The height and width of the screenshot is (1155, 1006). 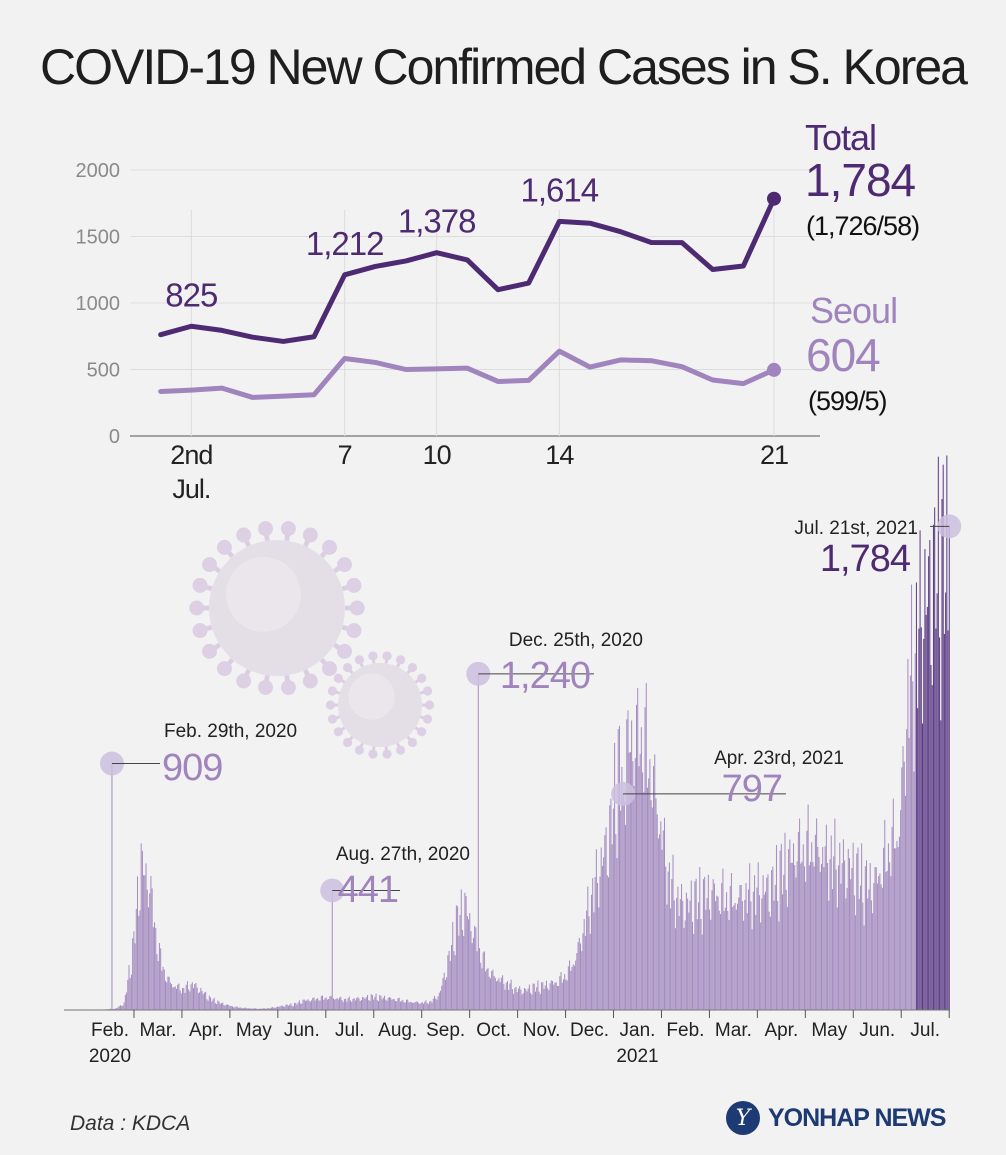 What do you see at coordinates (560, 189) in the screenshot?
I see `data-label: 1,614` at bounding box center [560, 189].